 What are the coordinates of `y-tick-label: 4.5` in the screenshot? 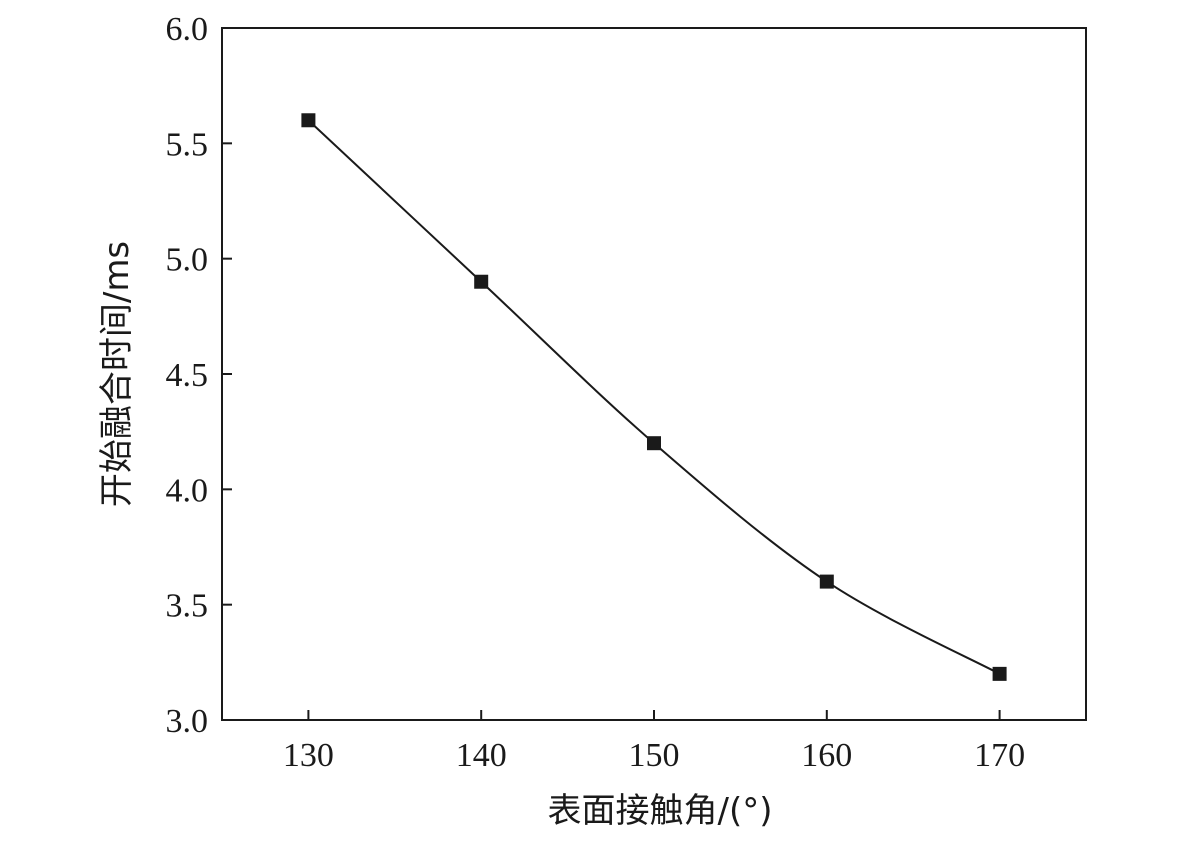 It's located at (187, 375).